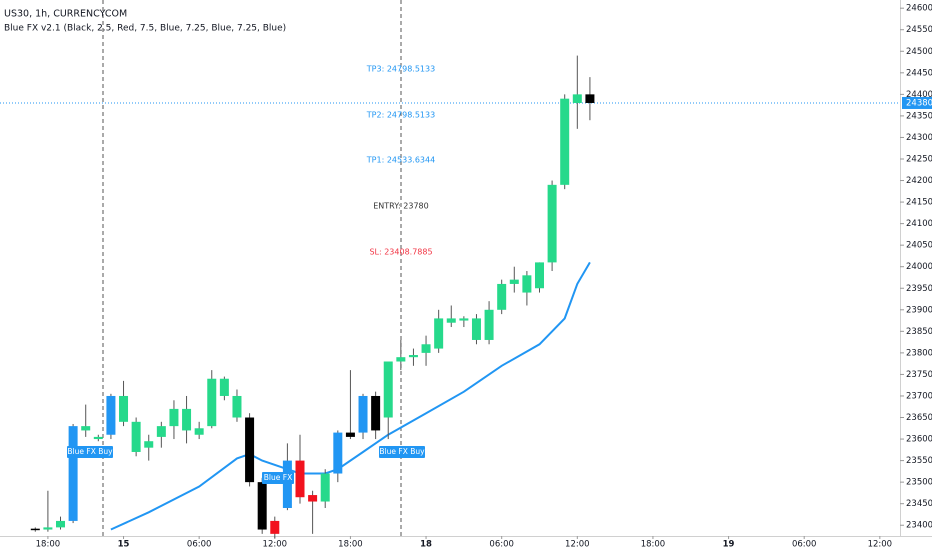 The width and height of the screenshot is (932, 550). Describe the element at coordinates (919, 30) in the screenshot. I see `y-tick-label: 24550` at that location.